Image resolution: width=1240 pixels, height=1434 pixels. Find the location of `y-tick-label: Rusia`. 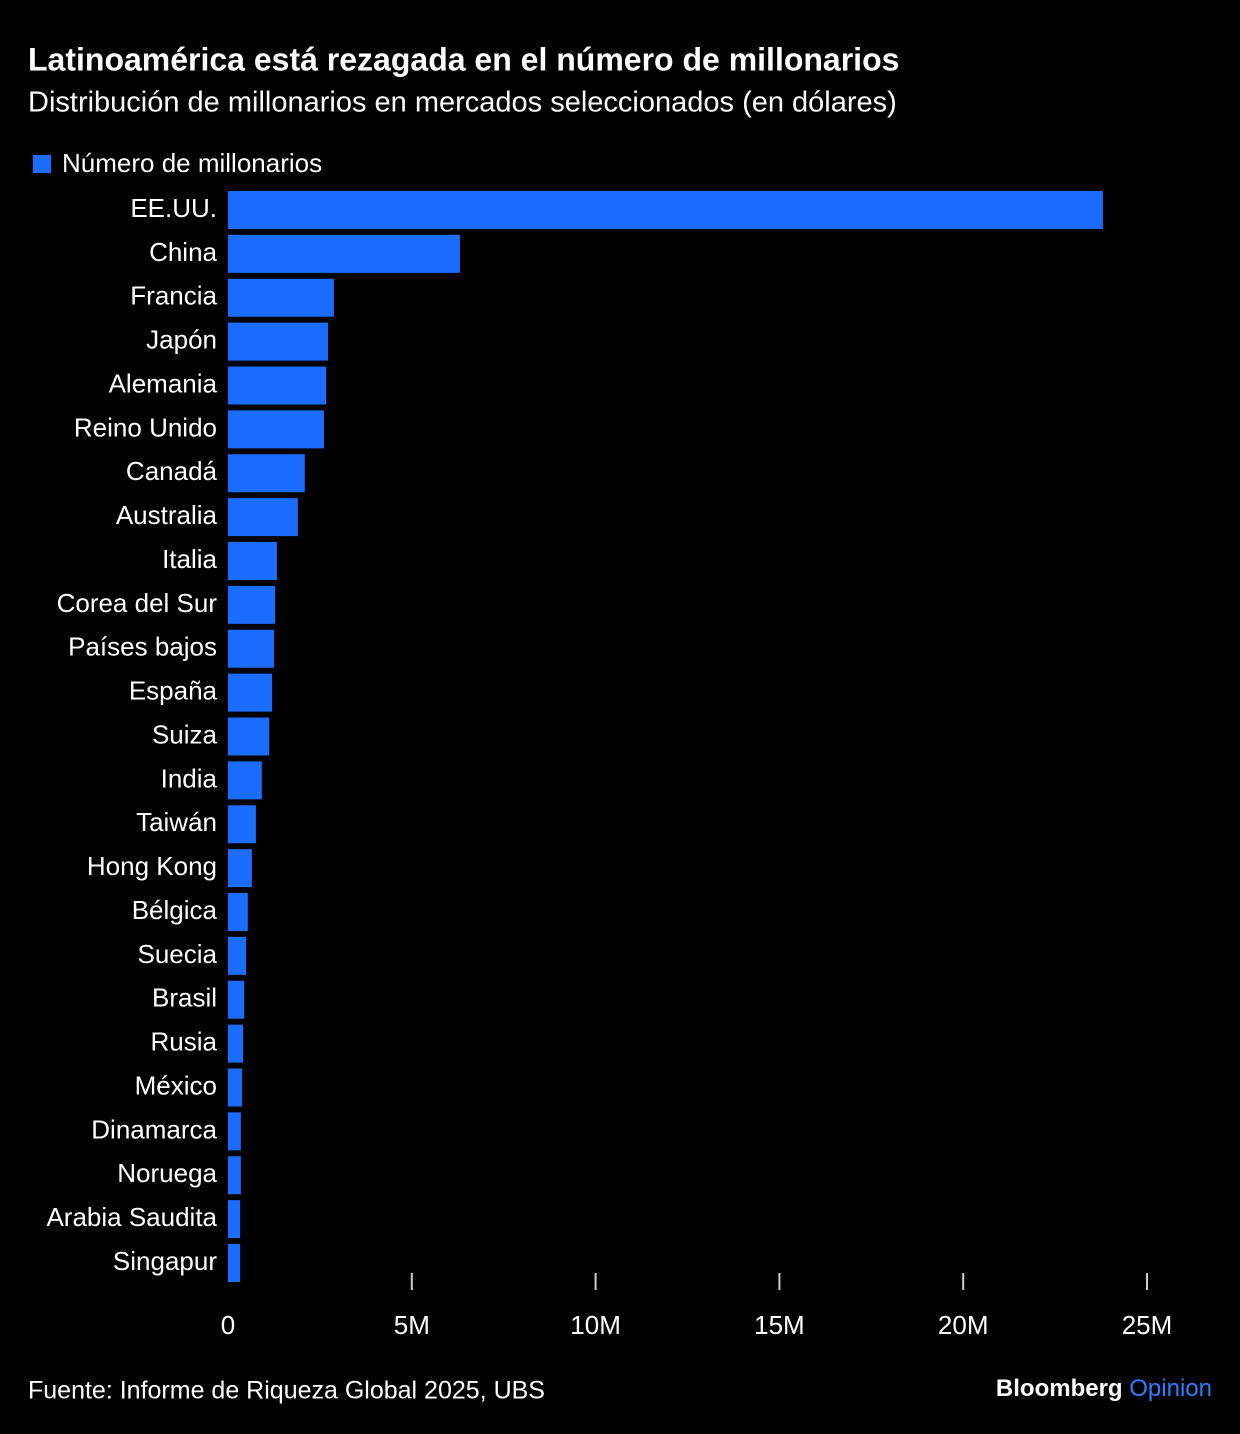

y-tick-label: Rusia is located at coordinates (184, 1042).